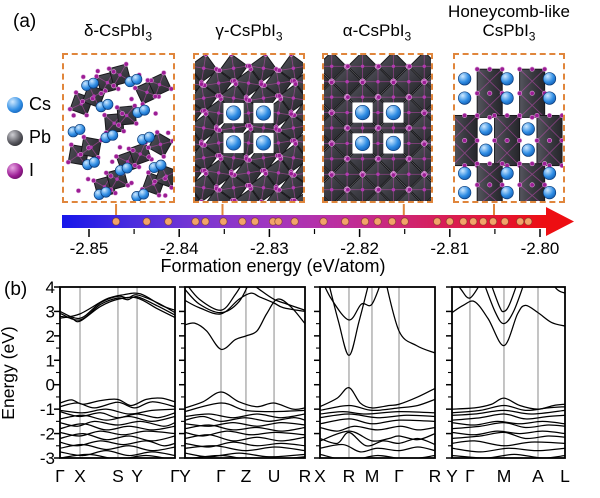 Image resolution: width=600 pixels, height=498 pixels. Describe the element at coordinates (47, 409) in the screenshot. I see `energy-tick-label: -1` at that location.